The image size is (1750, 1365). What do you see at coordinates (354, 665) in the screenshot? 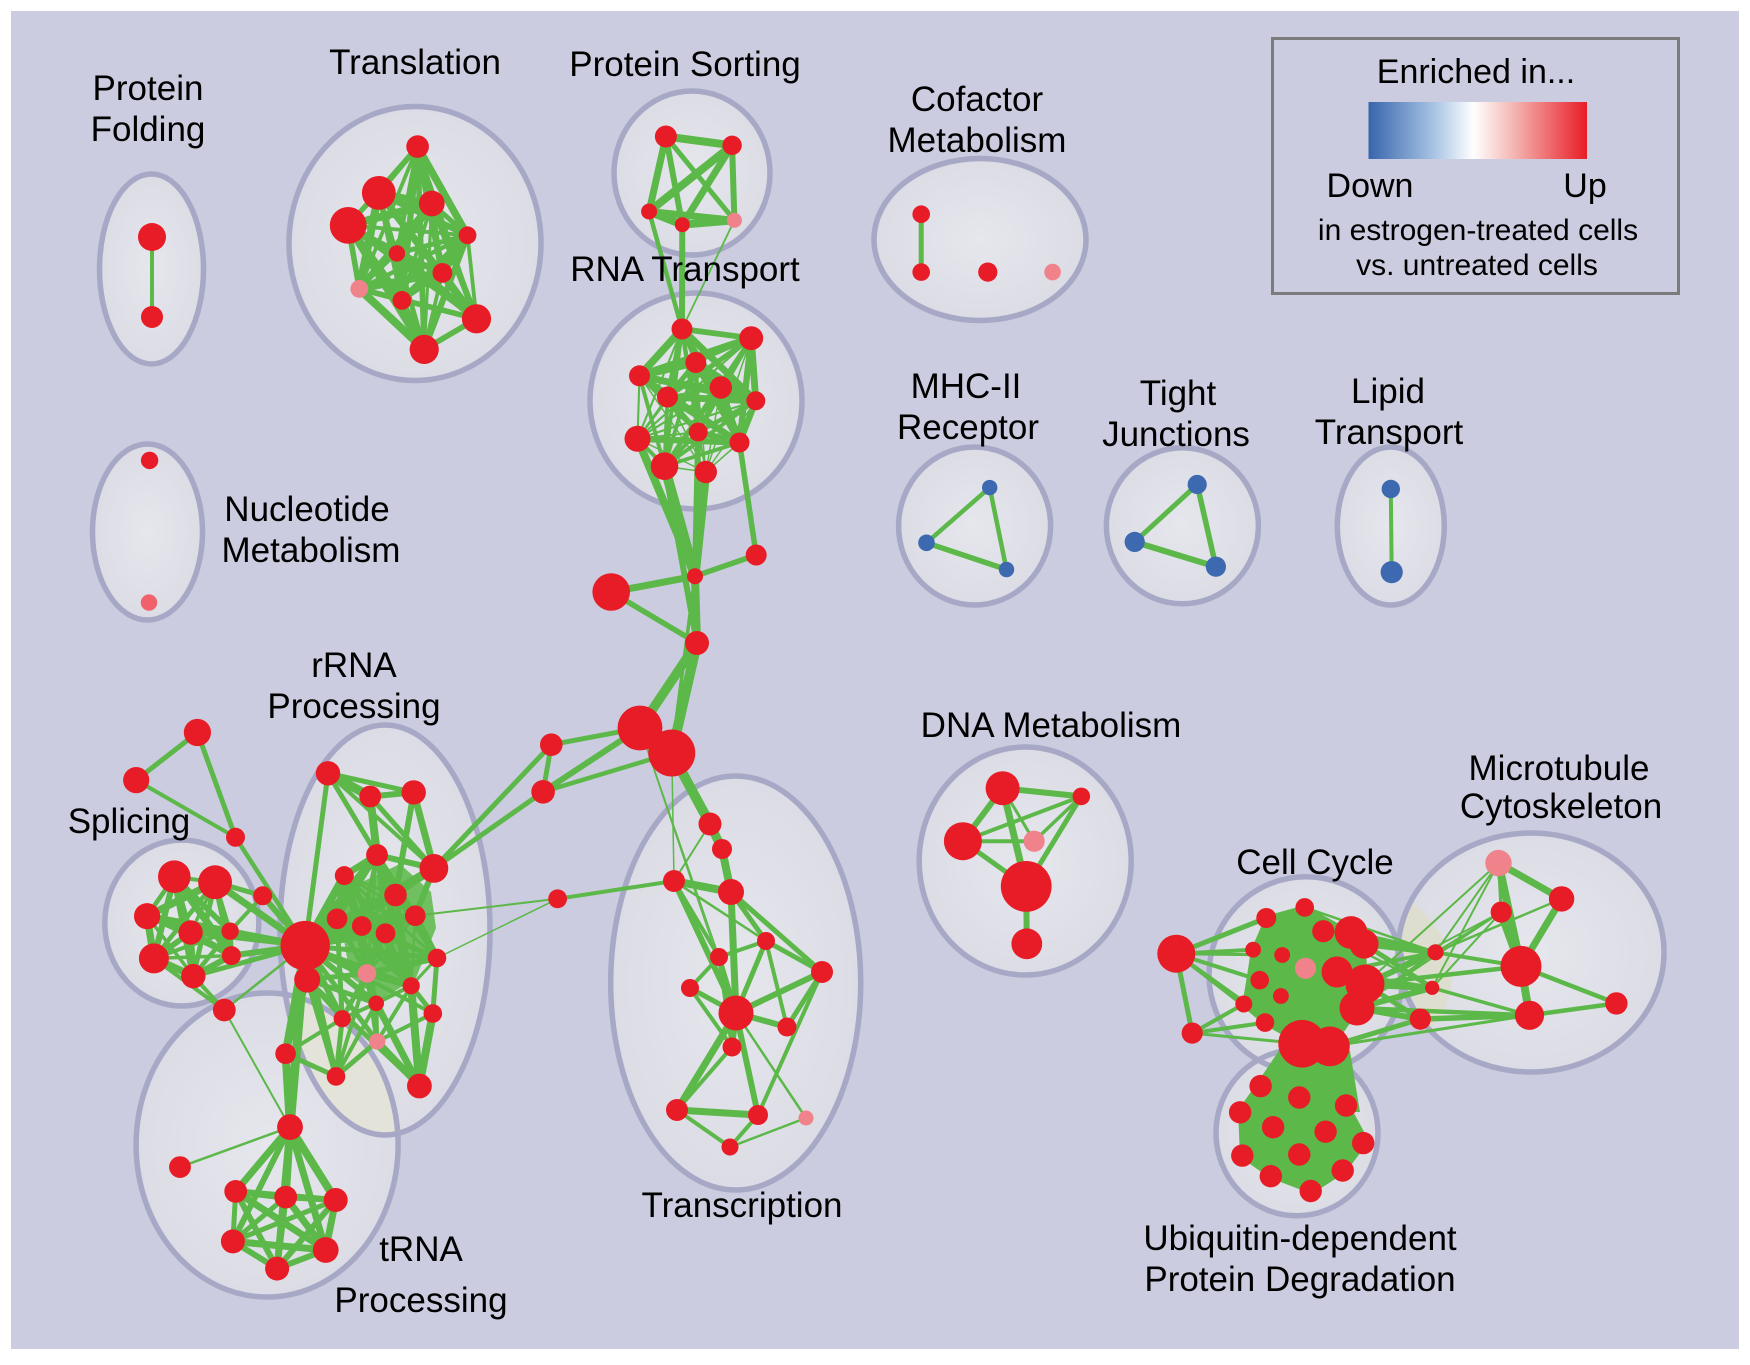
I see `svg-text: rRNA` at bounding box center [354, 665].